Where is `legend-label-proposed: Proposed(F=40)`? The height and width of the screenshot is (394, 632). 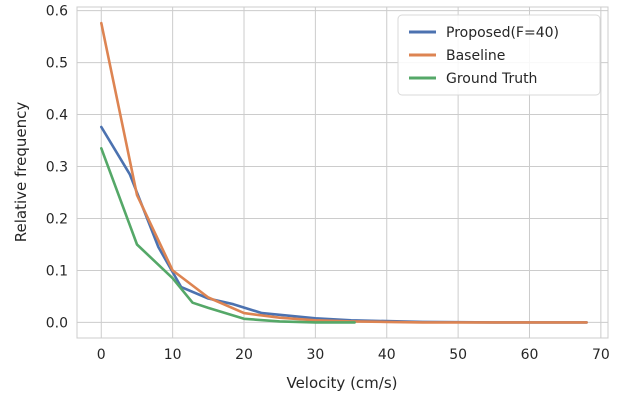
legend-label-proposed: Proposed(F=40) is located at coordinates (502, 33).